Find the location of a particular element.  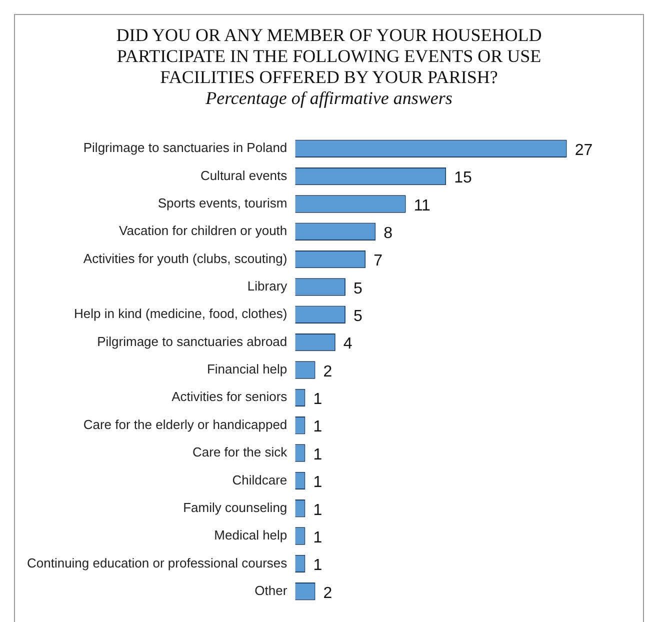

y-tick-label: Childcare is located at coordinates (260, 480).